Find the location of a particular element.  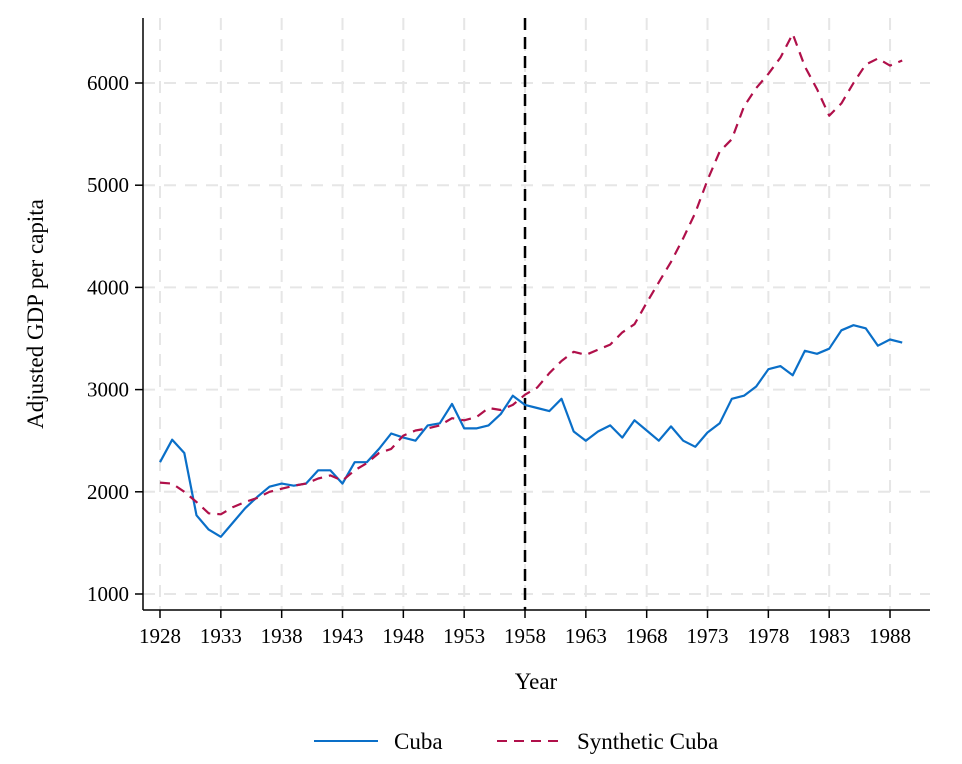

y-tick-label: 5000 is located at coordinates (108, 185).